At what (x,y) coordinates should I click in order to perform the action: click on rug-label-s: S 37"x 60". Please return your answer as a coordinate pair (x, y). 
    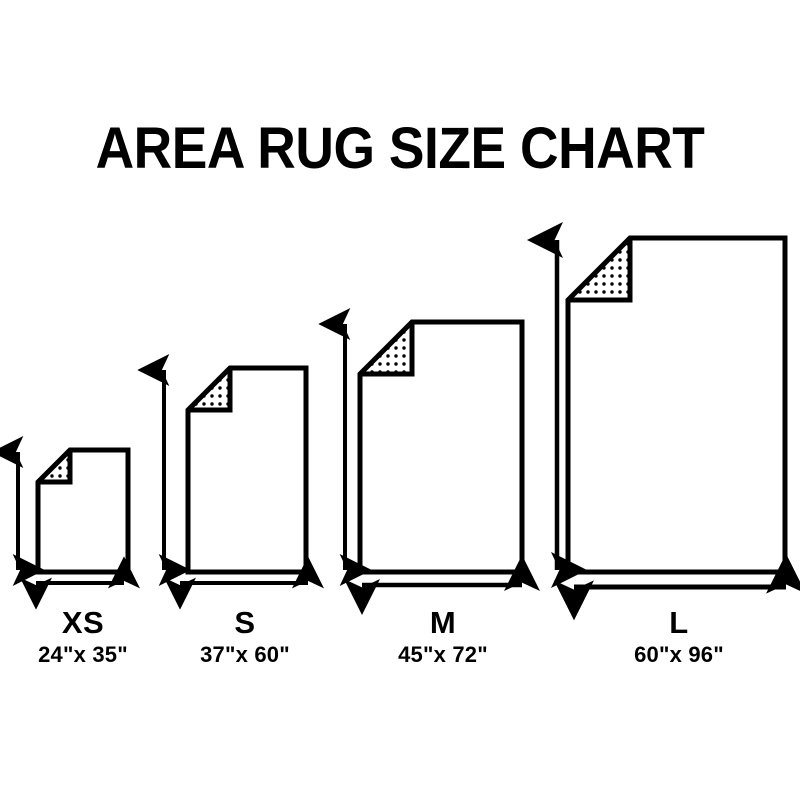
    Looking at the image, I should click on (245, 637).